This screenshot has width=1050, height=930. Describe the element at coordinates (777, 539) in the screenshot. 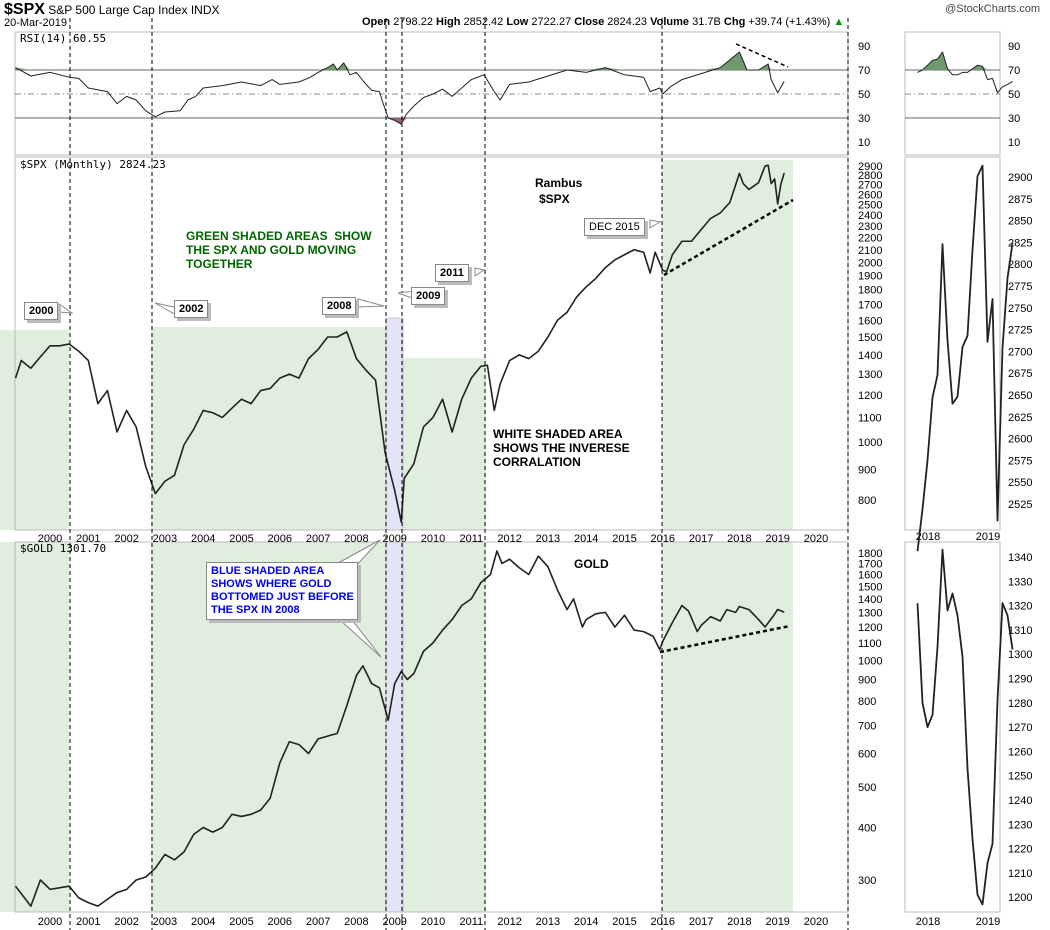

I see `spx-x-tick: 2019` at that location.